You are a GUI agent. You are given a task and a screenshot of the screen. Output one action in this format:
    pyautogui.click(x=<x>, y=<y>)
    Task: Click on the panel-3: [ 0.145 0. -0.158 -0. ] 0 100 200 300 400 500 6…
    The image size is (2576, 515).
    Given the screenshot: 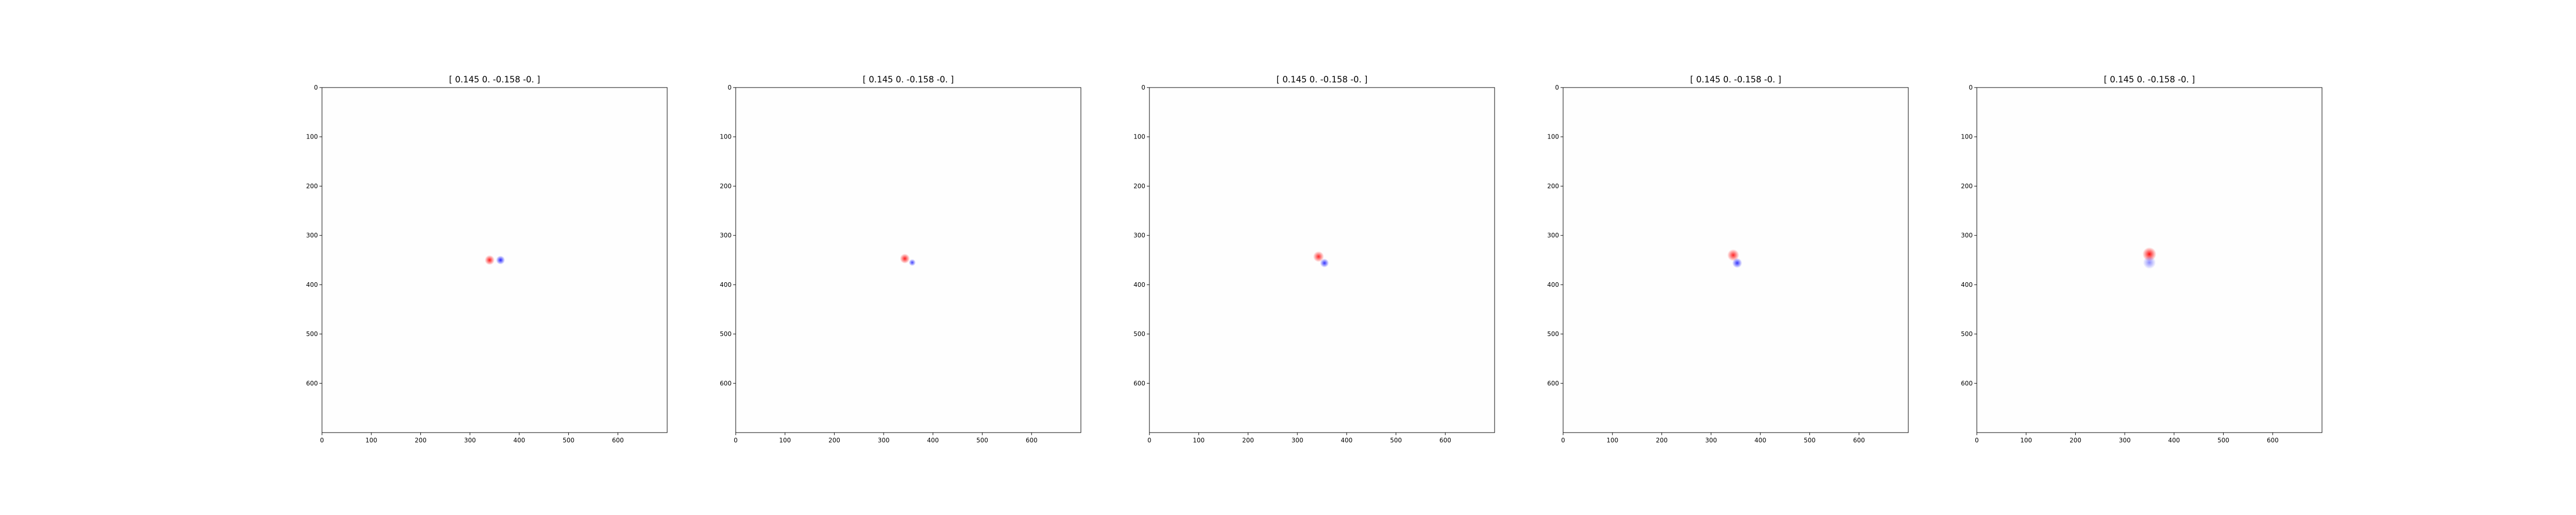 What is the action you would take?
    pyautogui.click(x=1314, y=259)
    